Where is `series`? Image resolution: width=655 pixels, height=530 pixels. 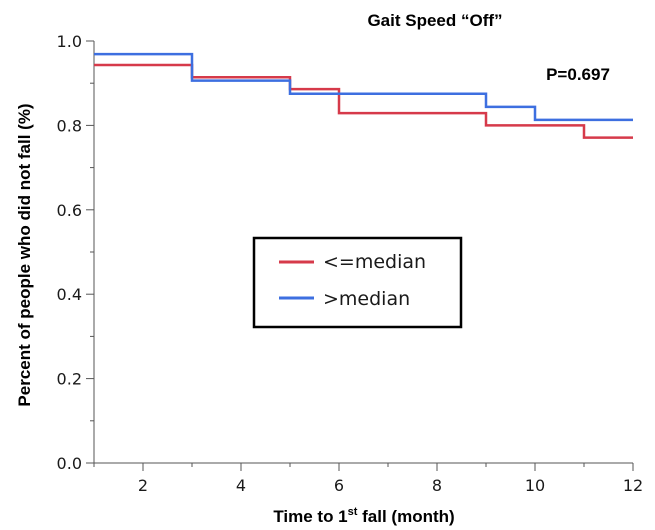
series is located at coordinates (363, 95).